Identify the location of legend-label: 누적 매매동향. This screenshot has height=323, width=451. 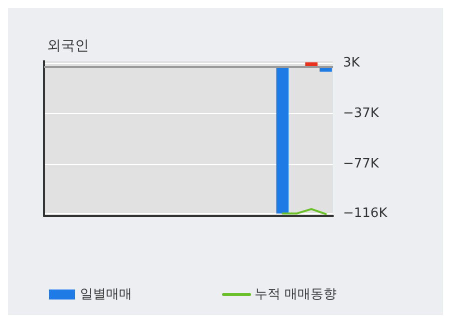
(295, 294).